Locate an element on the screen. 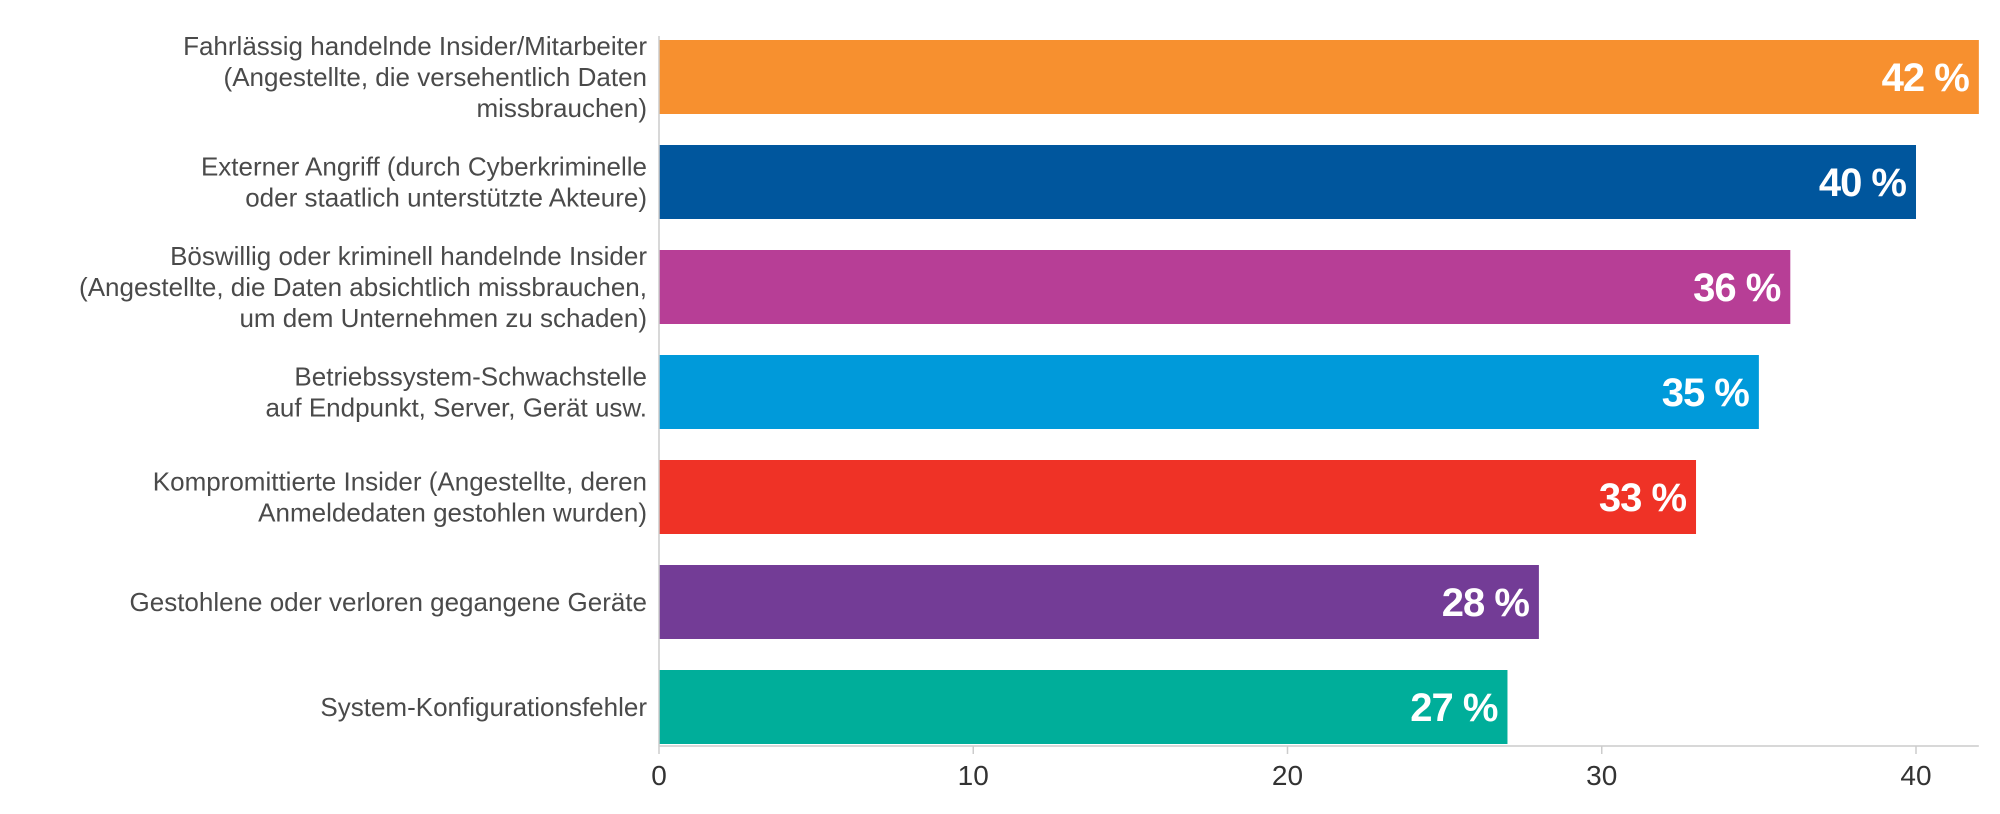  category-label-6-line-0: System-Konfigurationsfehler is located at coordinates (483, 707).